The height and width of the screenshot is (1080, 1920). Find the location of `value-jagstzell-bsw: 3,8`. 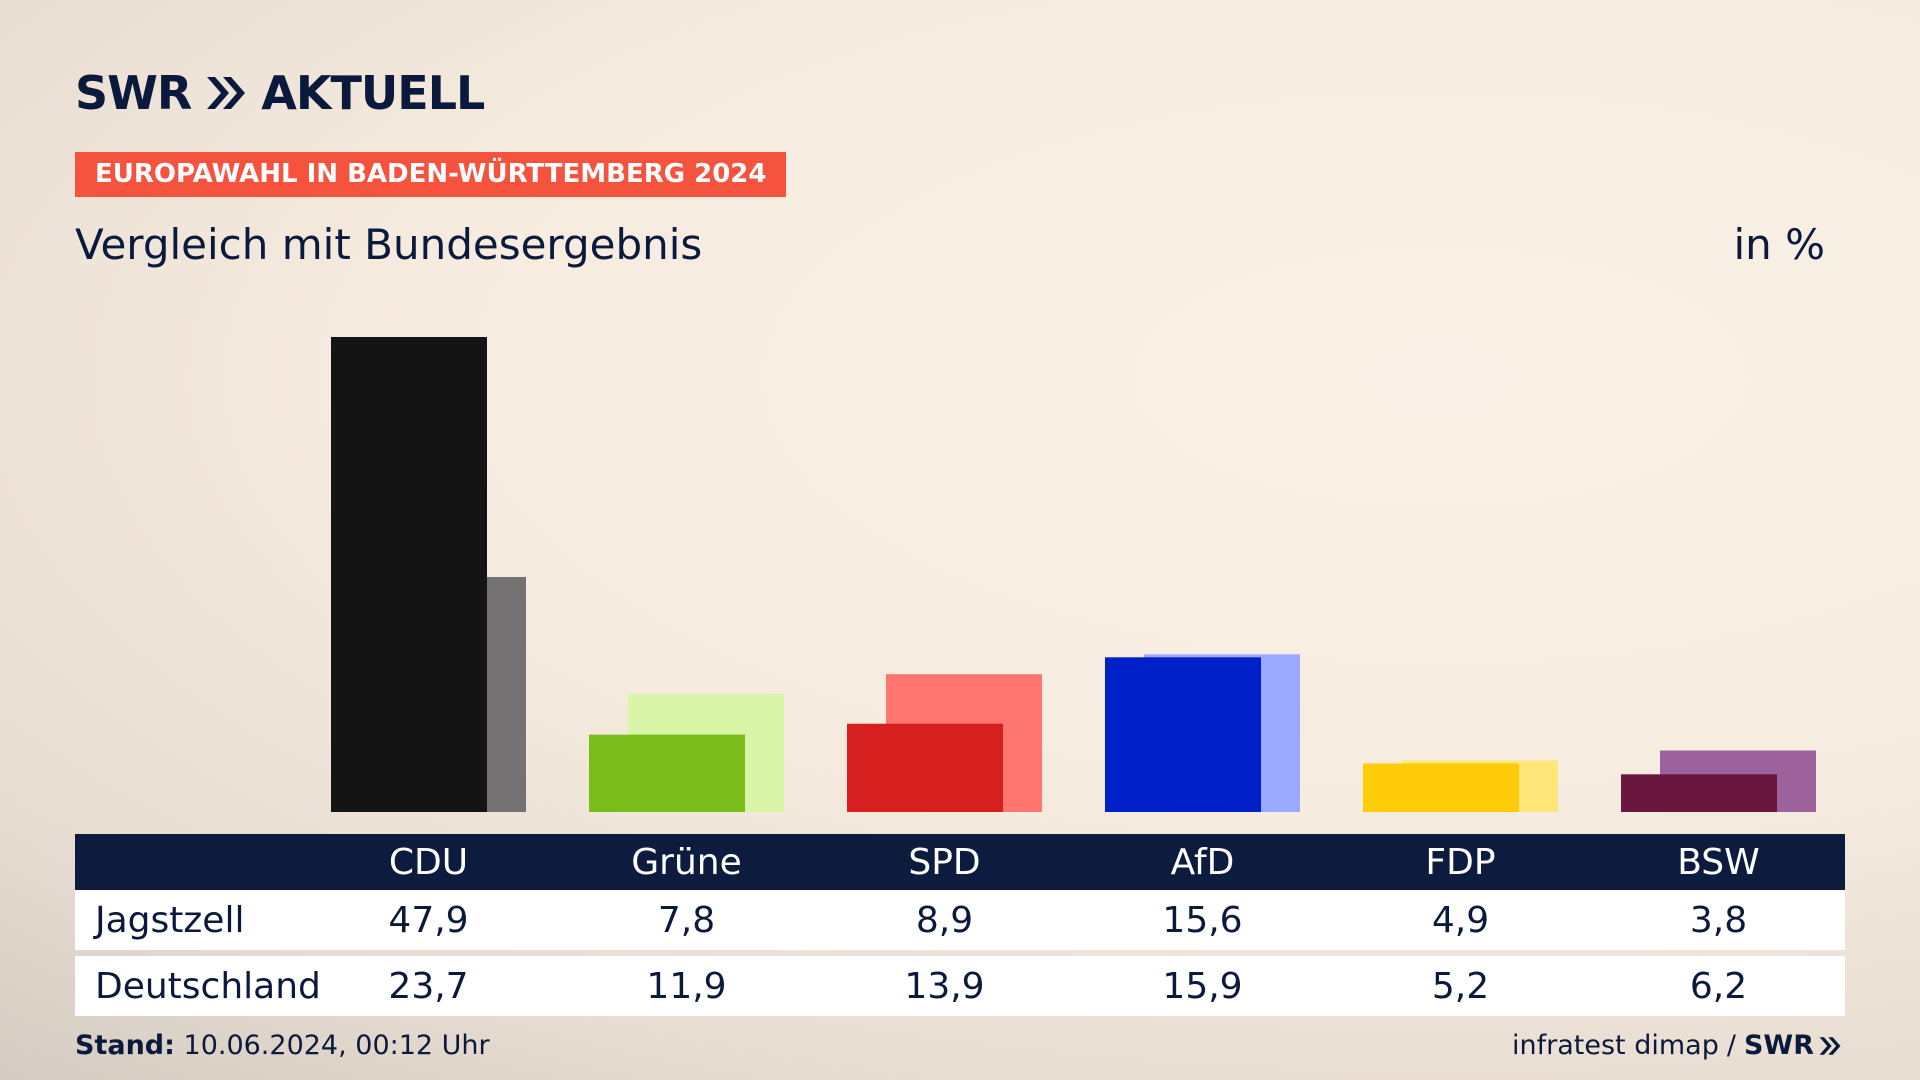

value-jagstzell-bsw: 3,8 is located at coordinates (1718, 920).